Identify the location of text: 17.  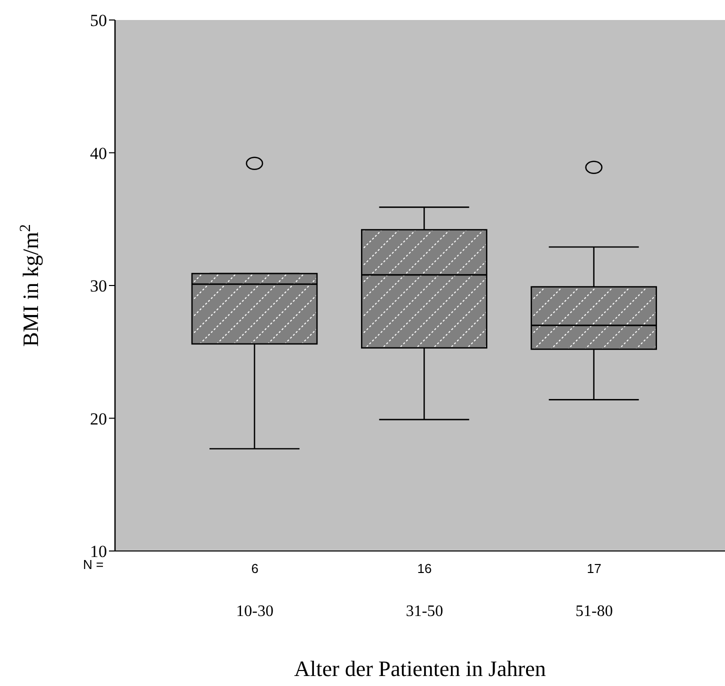
(594, 568).